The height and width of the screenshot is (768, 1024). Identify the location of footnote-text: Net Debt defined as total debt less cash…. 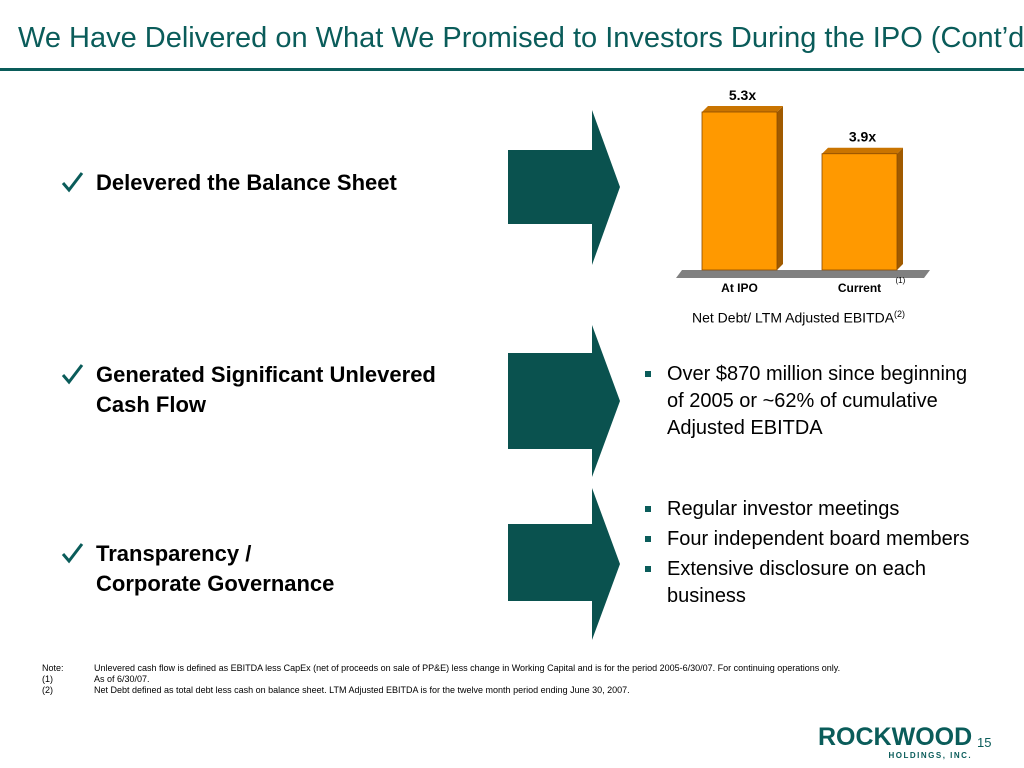
(362, 690).